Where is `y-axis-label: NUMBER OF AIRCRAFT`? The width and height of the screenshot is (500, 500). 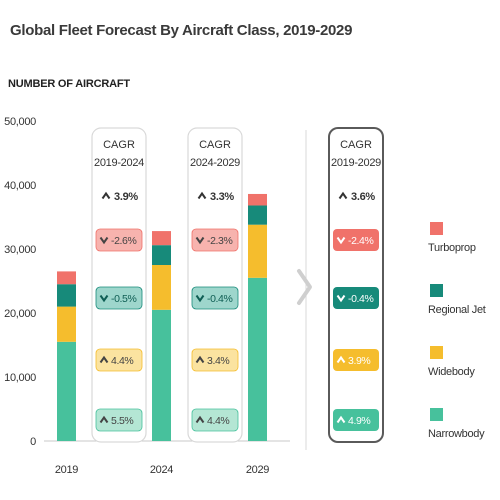
y-axis-label: NUMBER OF AIRCRAFT is located at coordinates (69, 84).